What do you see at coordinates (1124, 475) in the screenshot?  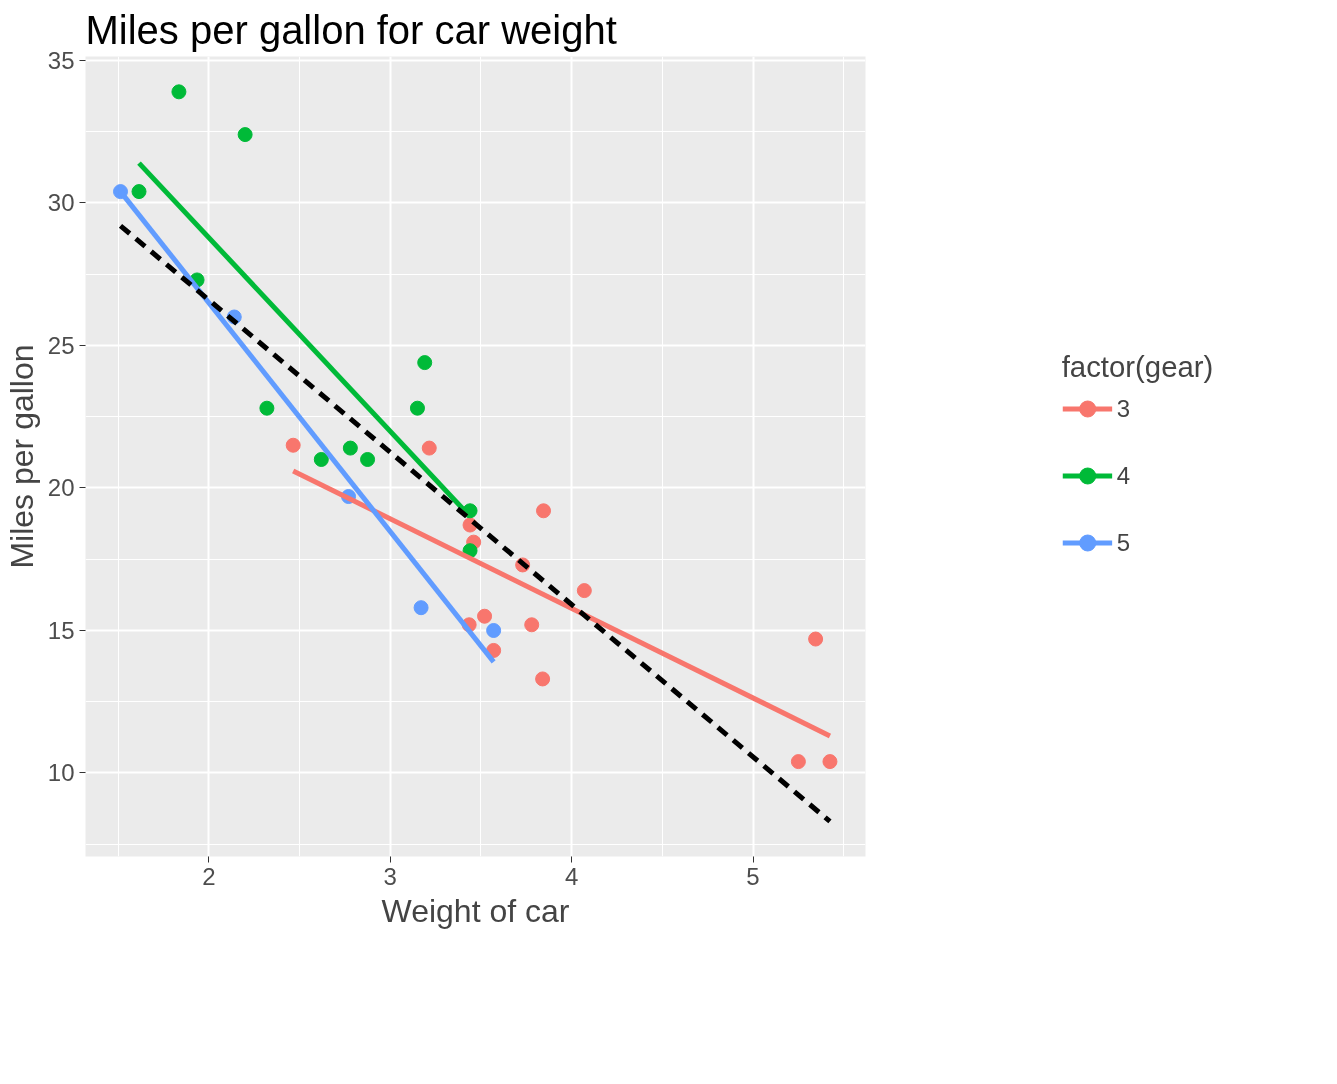 I see `legend-label: 4` at bounding box center [1124, 475].